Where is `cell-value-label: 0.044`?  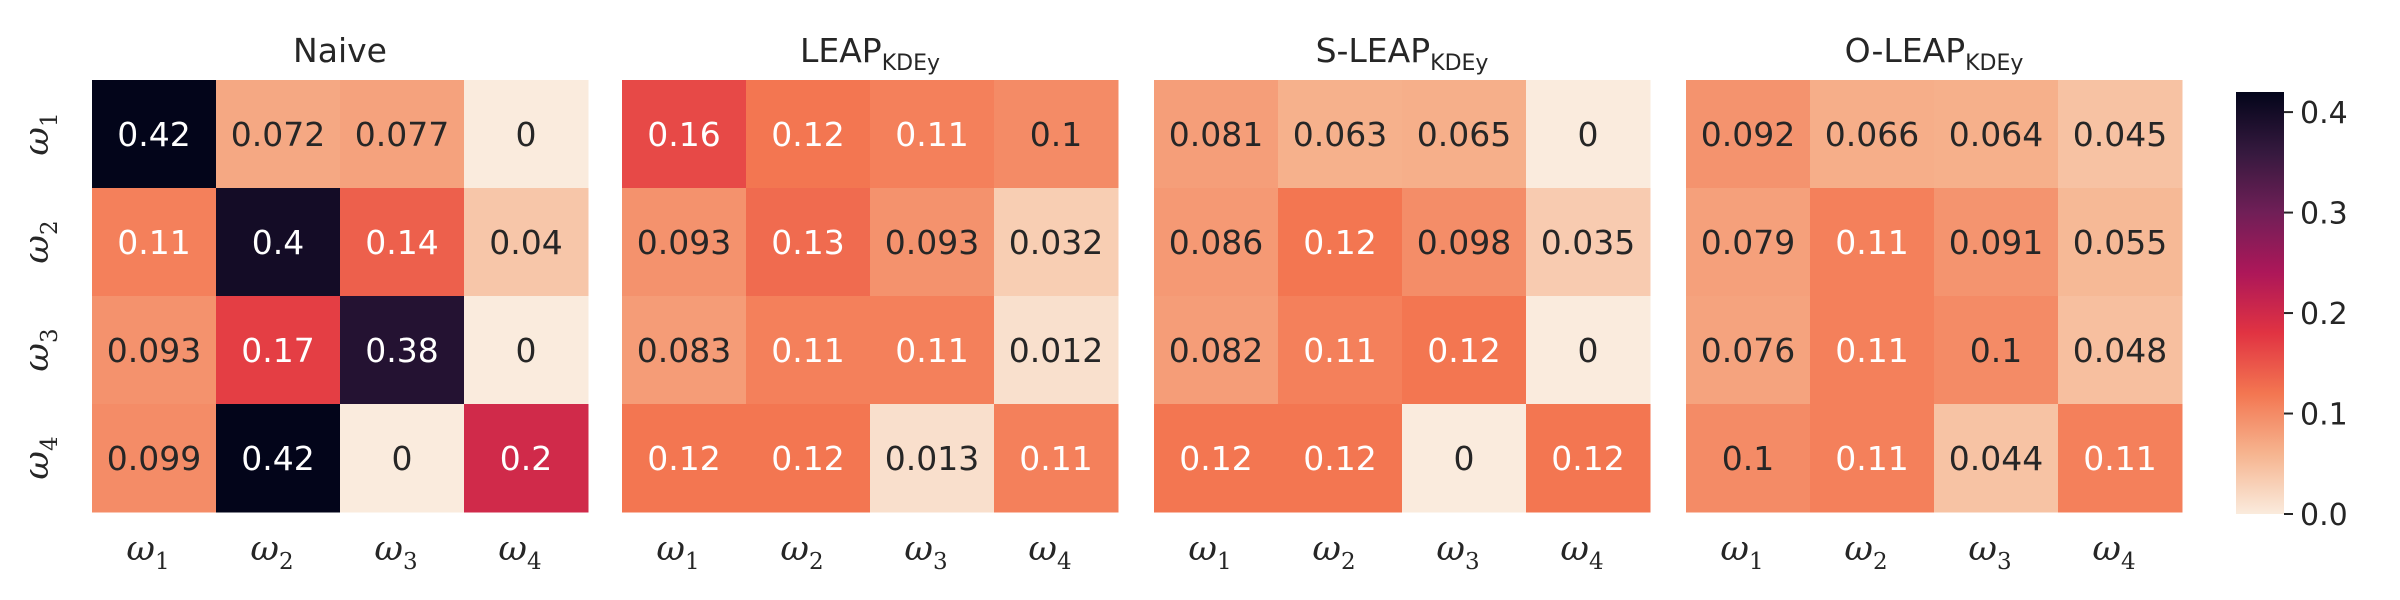 cell-value-label: 0.044 is located at coordinates (1996, 458).